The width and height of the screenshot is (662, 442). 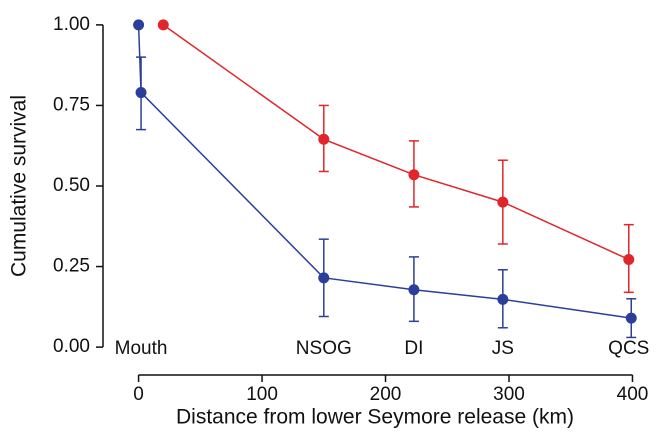 What do you see at coordinates (375, 417) in the screenshot?
I see `x-axis-label: Distance from lower Seymore release (km)` at bounding box center [375, 417].